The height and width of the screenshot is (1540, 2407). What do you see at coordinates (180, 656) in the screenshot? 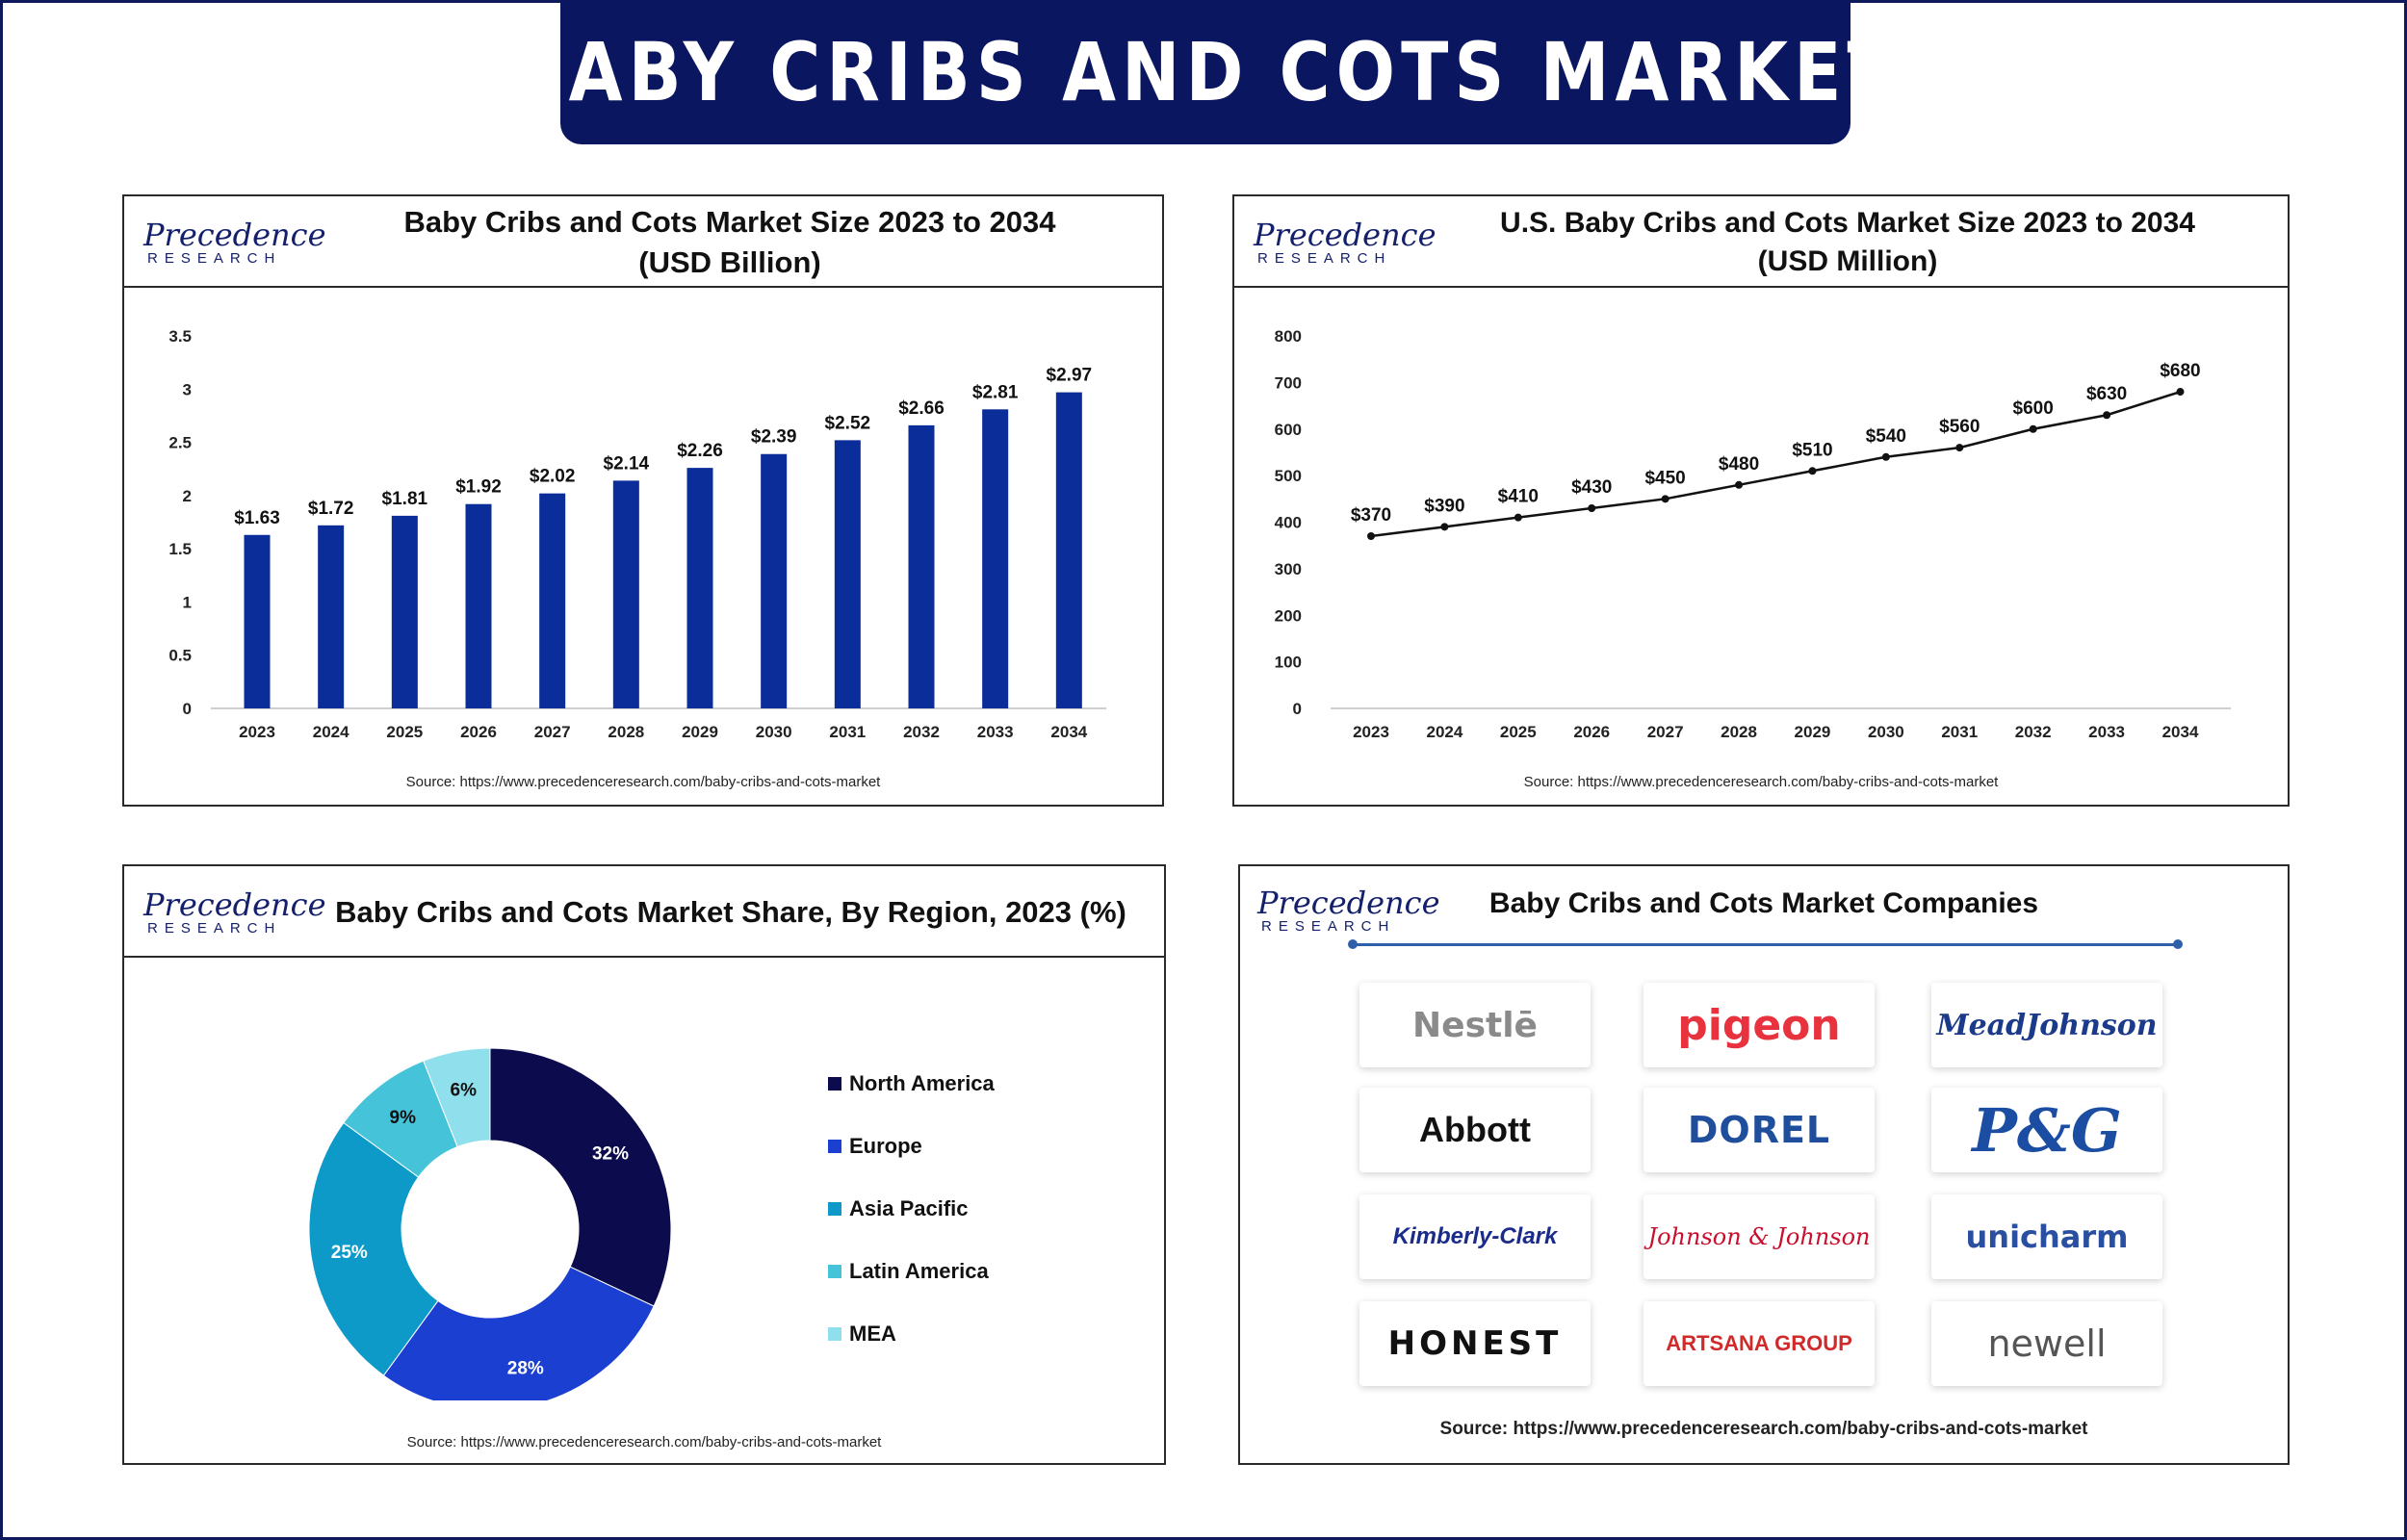
I see `y-tick-label: 0.5` at bounding box center [180, 656].